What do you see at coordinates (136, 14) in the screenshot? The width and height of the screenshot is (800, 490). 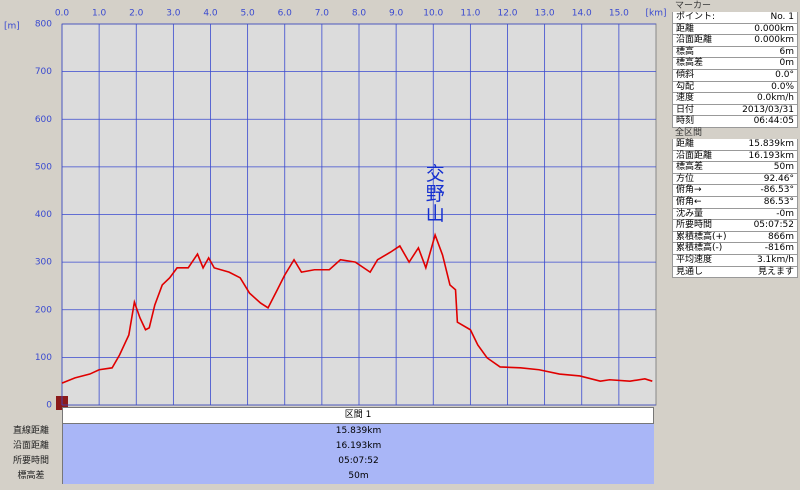 I see `x-tick-label: 2.0` at bounding box center [136, 14].